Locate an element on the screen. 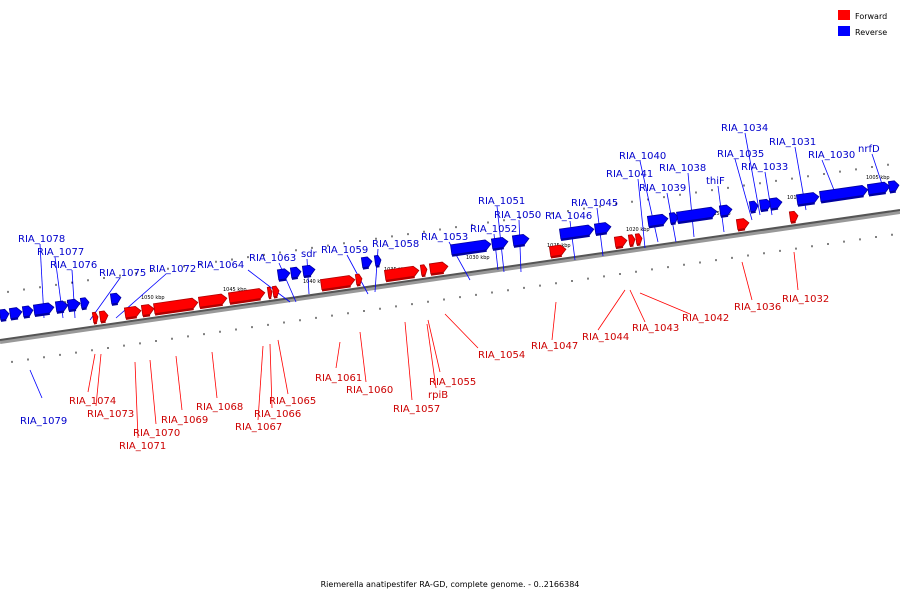  gene-label-RIA-1060: RIA_1060 is located at coordinates (369, 390).